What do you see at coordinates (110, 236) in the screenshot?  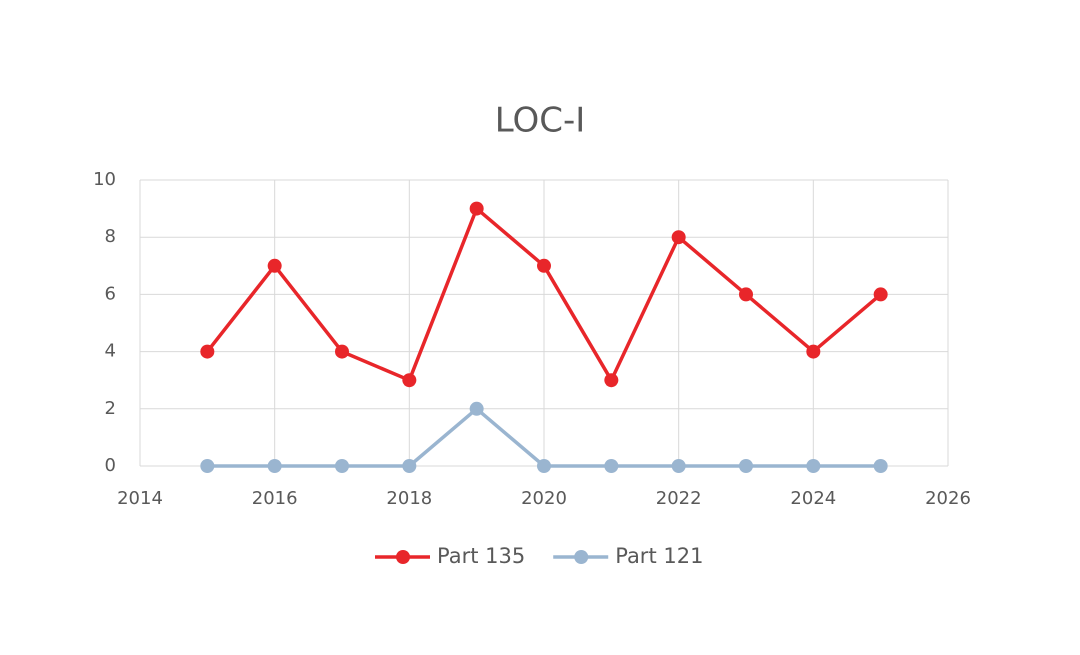 I see `y-tick-label: 8` at bounding box center [110, 236].